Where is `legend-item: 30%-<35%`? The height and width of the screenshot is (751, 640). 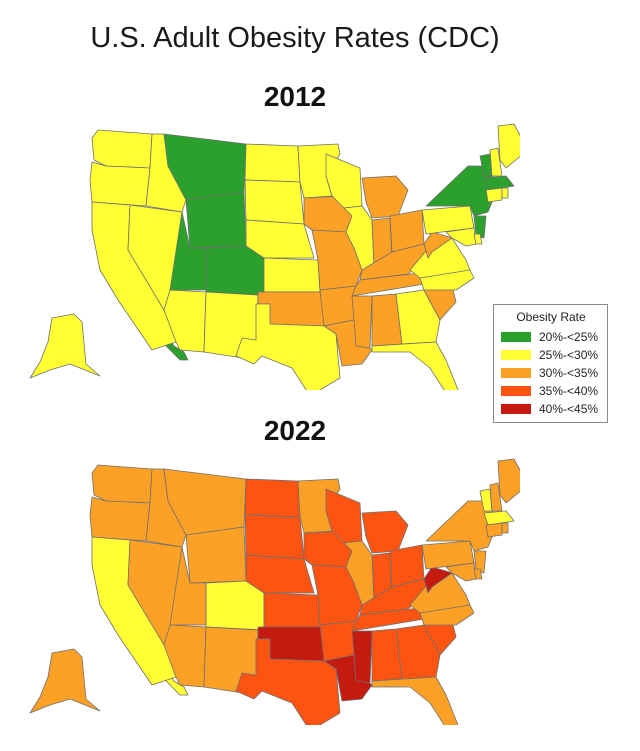 legend-item: 30%-<35% is located at coordinates (551, 373).